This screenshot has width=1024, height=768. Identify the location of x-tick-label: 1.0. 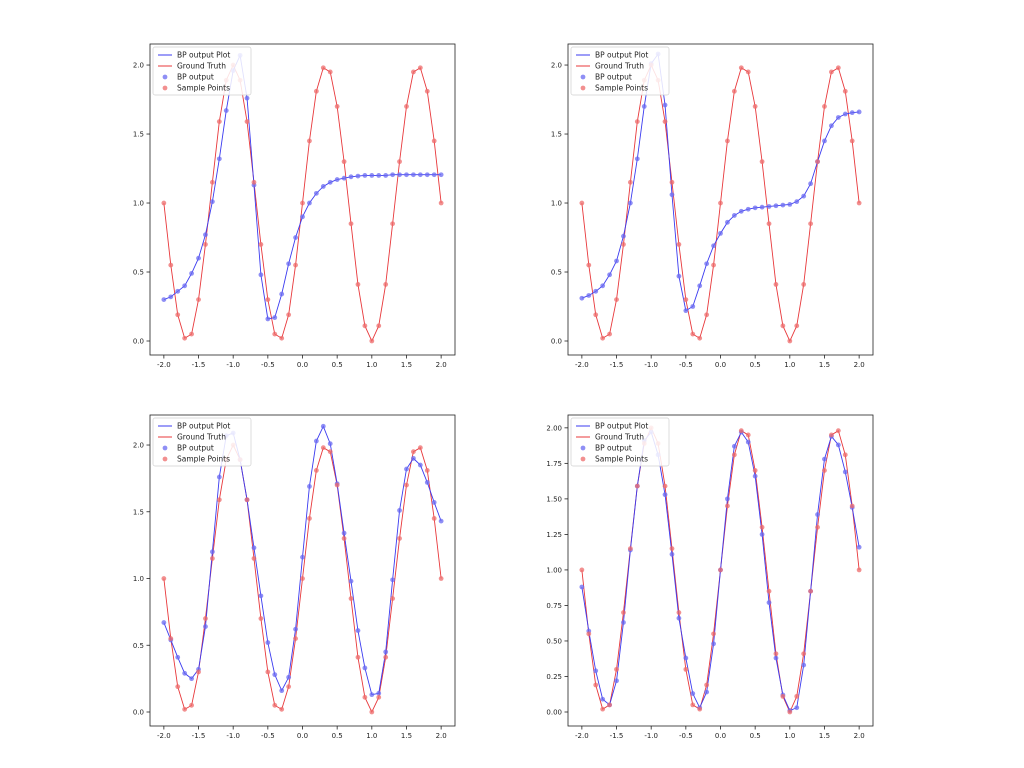
(789, 365).